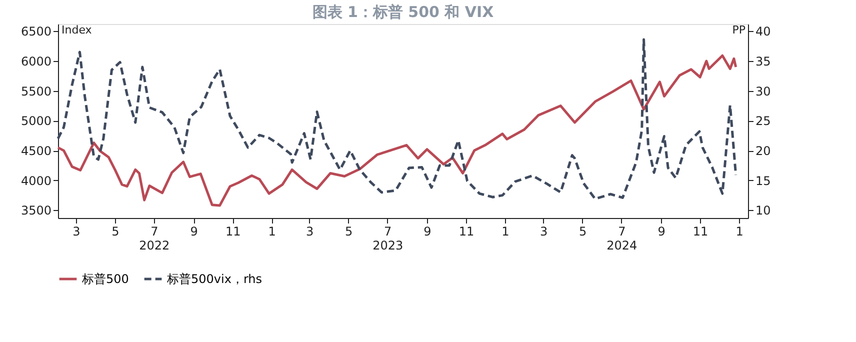 The height and width of the screenshot is (342, 856). I want to click on legend-label: 标普500, so click(105, 279).